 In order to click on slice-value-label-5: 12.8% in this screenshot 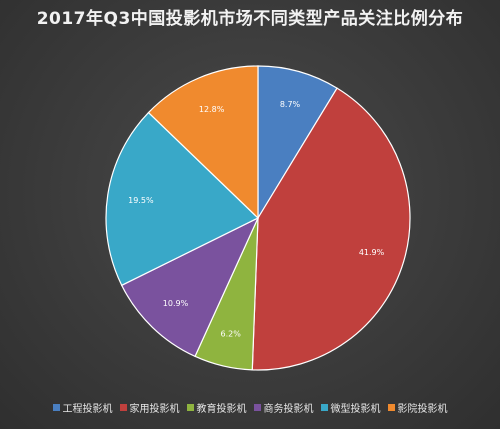, I will do `click(212, 109)`.